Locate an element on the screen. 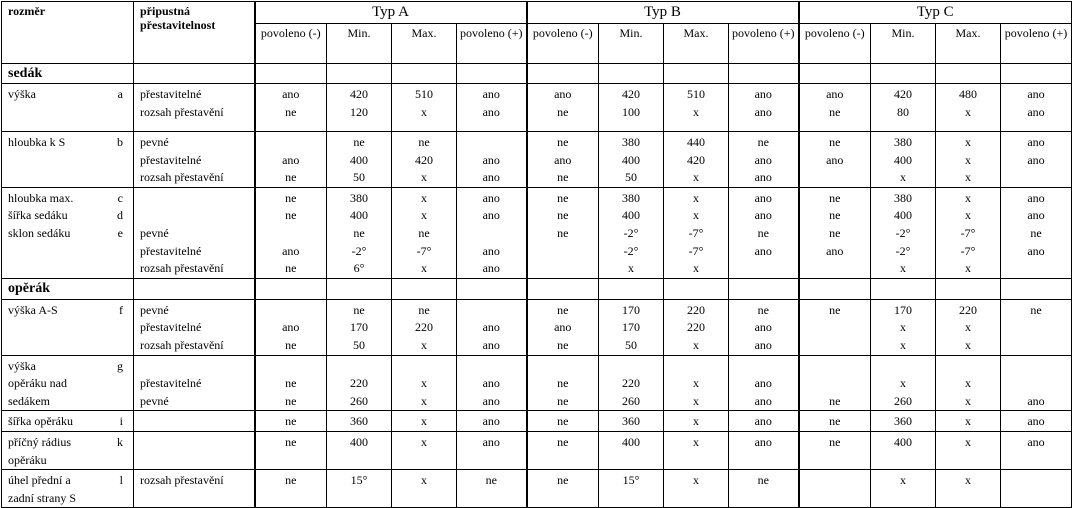 Image resolution: width=1072 pixels, height=508 pixels. value-cell: ne ano ne is located at coordinates (562, 159).